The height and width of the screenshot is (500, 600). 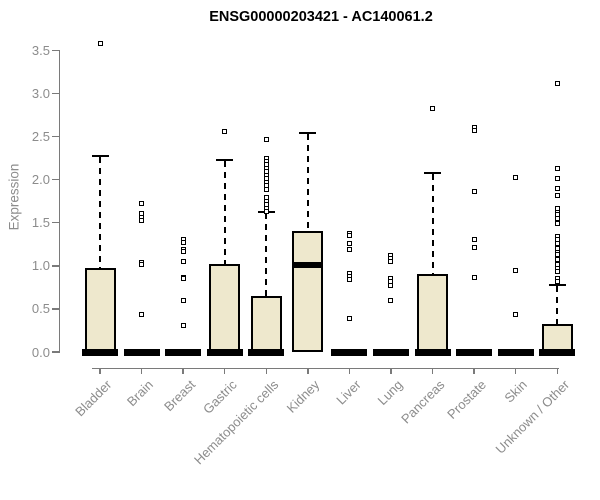 I want to click on y-tick-label: 3.0, so click(x=40, y=93).